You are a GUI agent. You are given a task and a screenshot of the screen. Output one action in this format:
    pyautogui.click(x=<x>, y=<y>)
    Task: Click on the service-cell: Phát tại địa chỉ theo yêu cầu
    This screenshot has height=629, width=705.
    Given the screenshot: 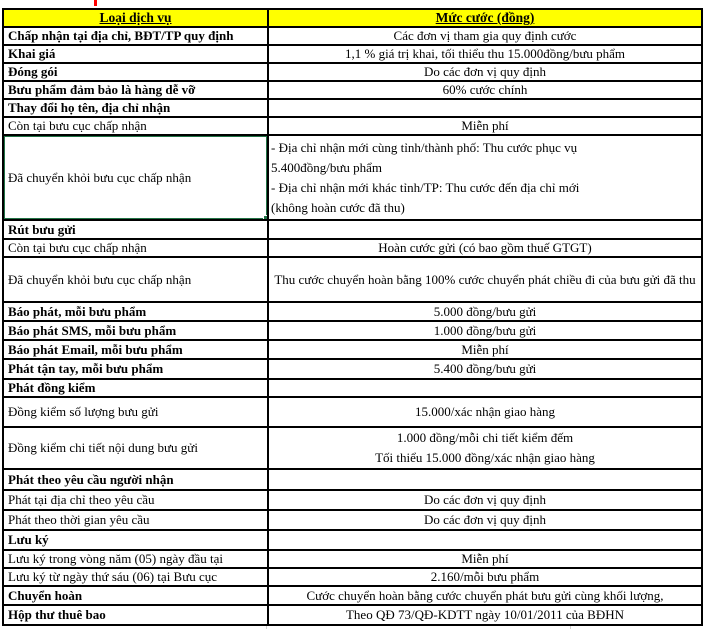 What is the action you would take?
    pyautogui.click(x=135, y=500)
    